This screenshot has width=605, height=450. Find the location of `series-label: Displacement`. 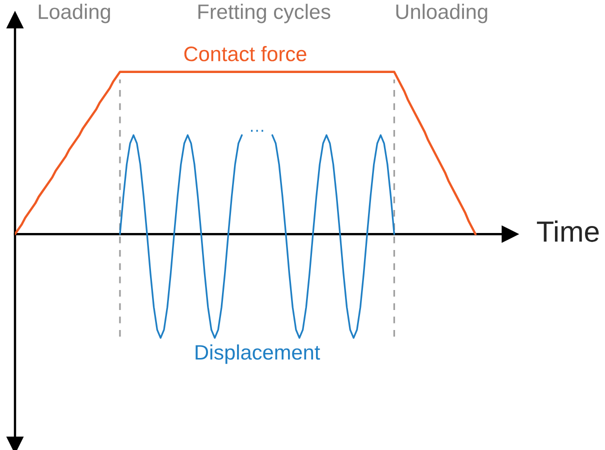

series-label: Displacement is located at coordinates (258, 354).